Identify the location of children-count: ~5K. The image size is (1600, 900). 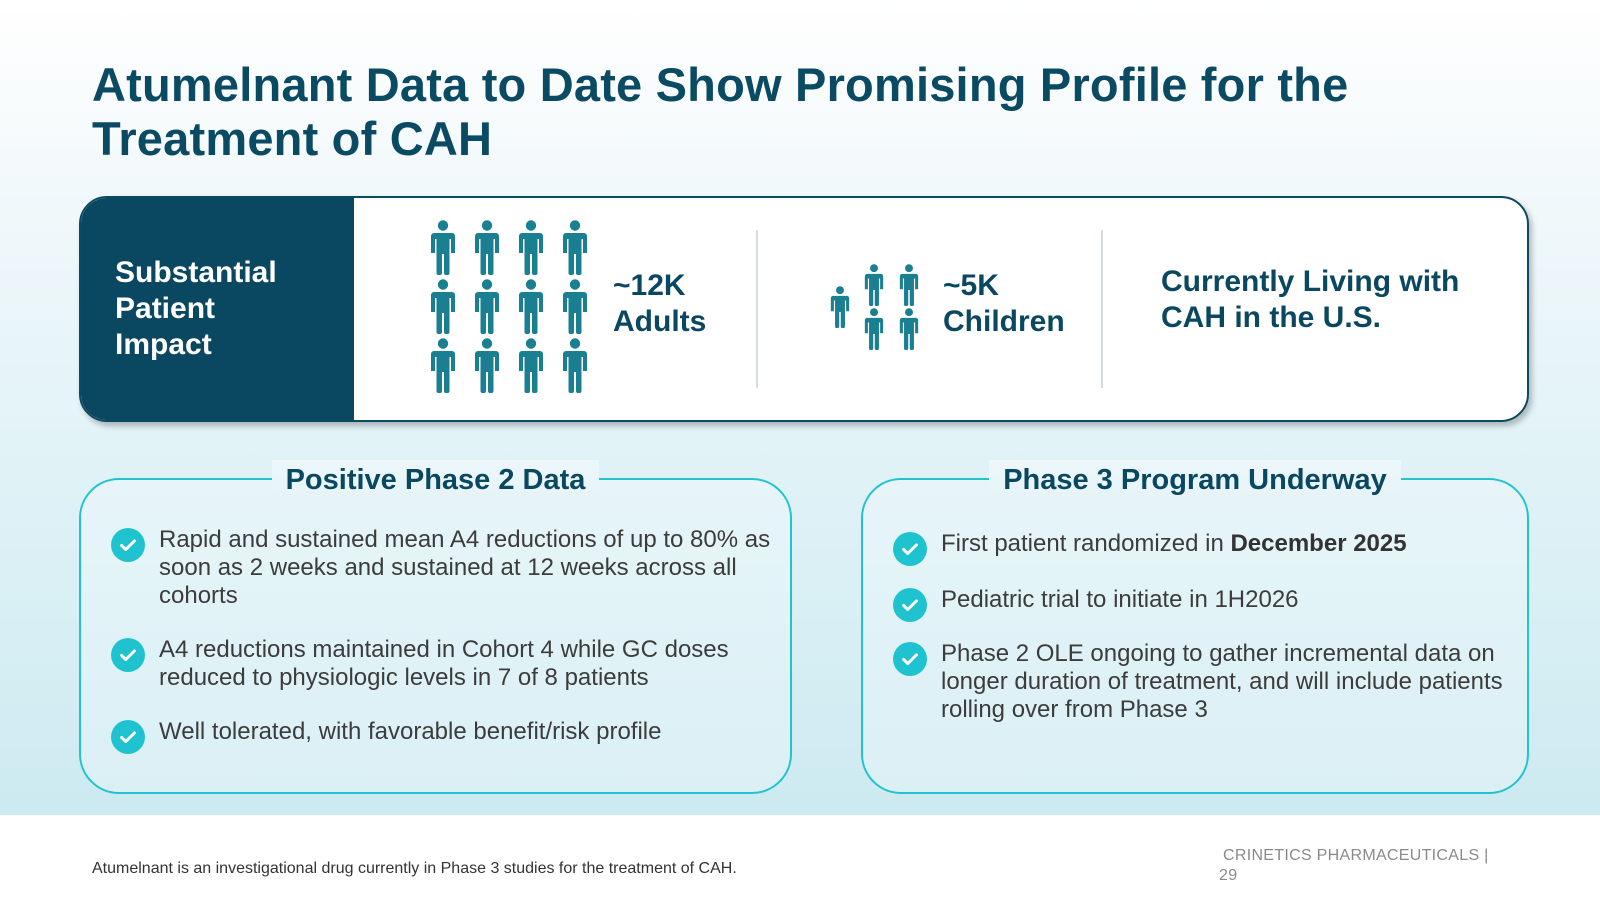
(971, 285).